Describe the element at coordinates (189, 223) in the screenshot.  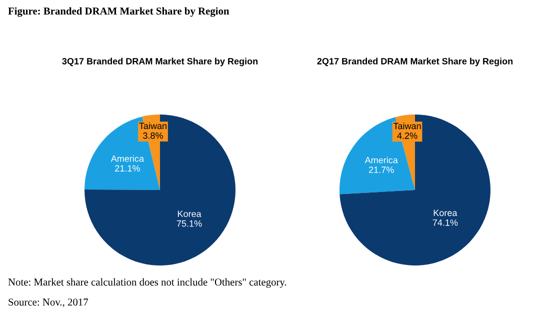
I see `data-label: 75.1%` at that location.